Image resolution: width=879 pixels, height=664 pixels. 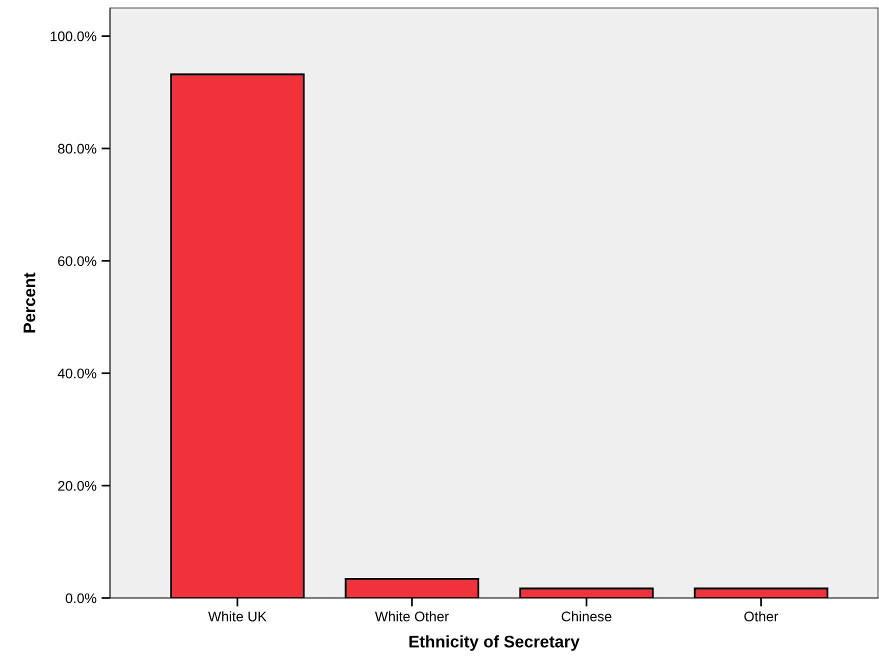 I want to click on y-tick-label: 20.0%, so click(x=77, y=485).